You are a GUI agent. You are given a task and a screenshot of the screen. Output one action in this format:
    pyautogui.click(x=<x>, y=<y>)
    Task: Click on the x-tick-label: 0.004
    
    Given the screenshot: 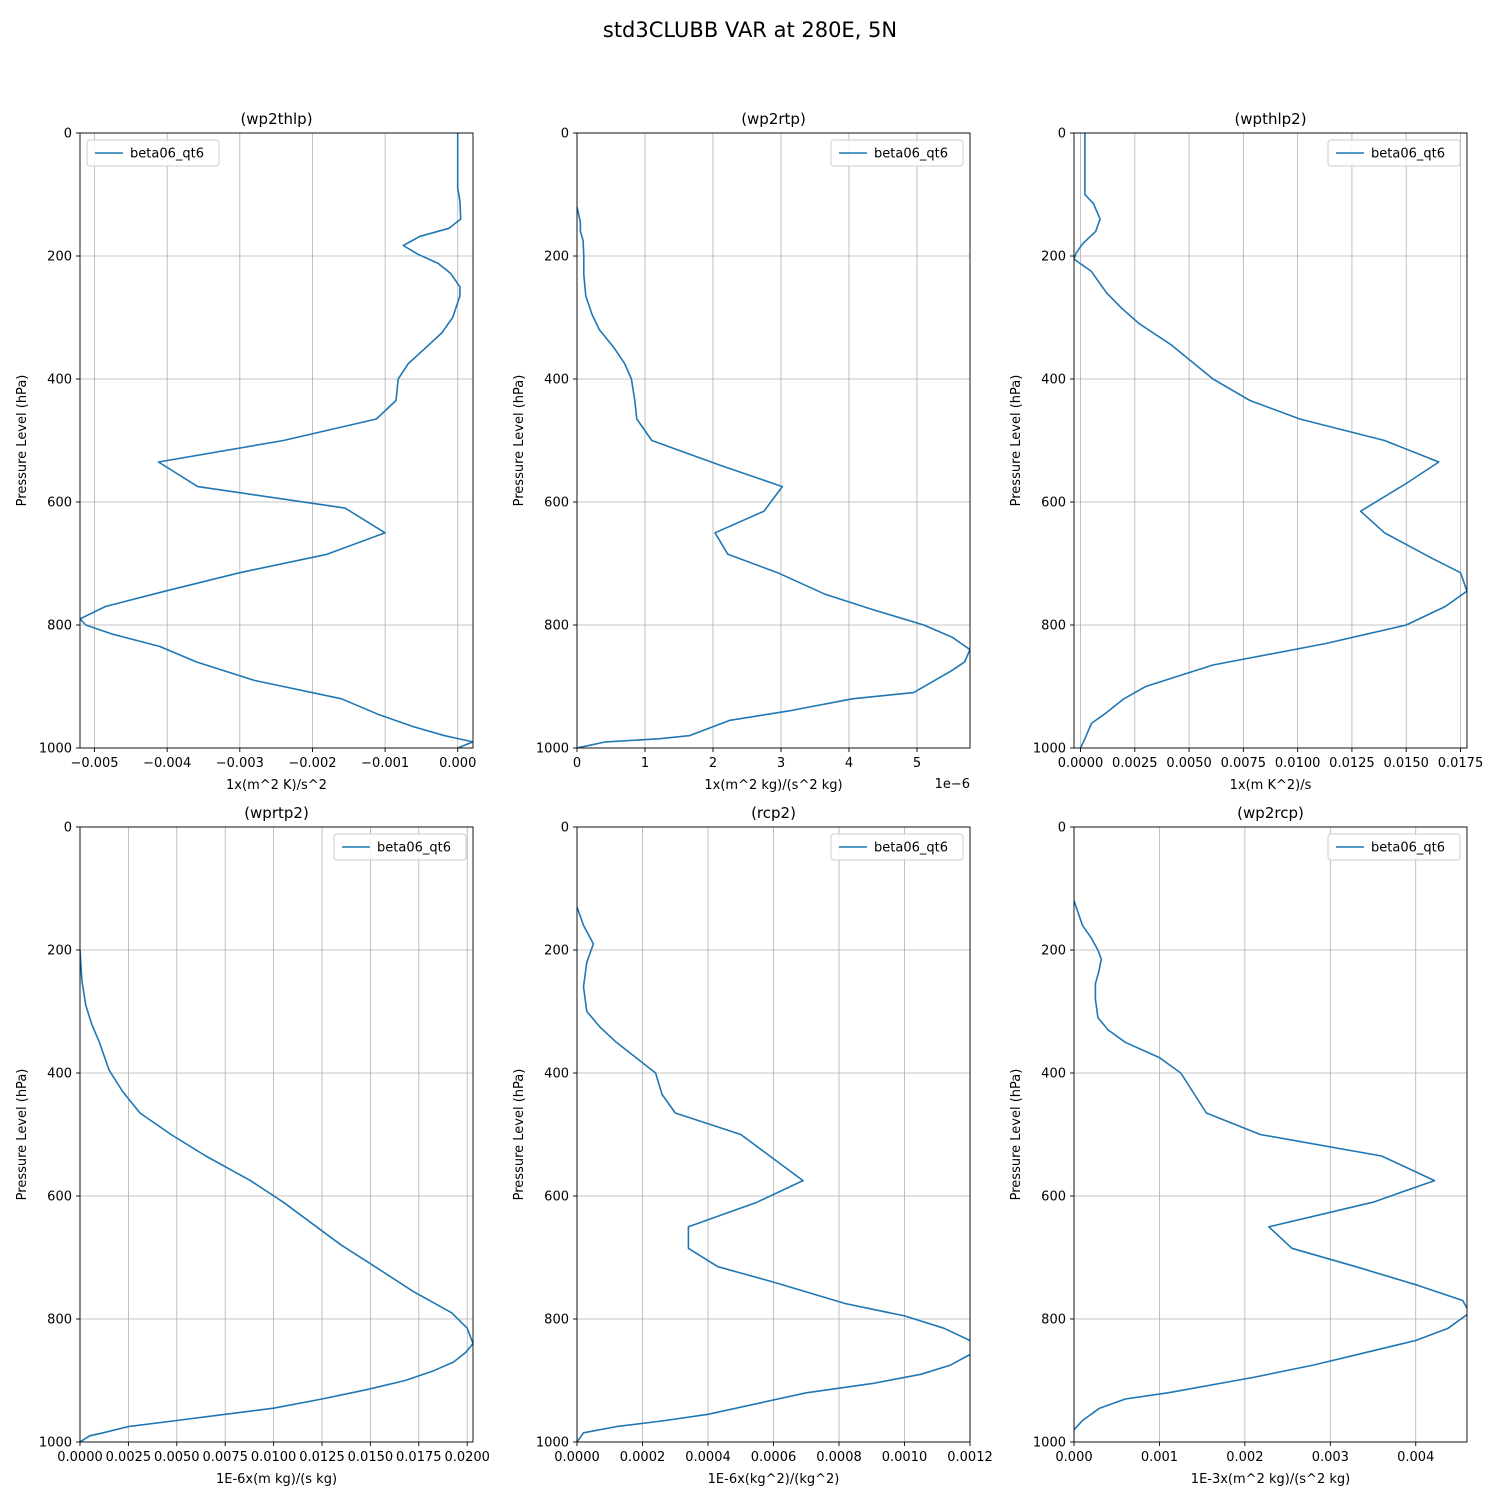 What is the action you would take?
    pyautogui.click(x=1415, y=1457)
    